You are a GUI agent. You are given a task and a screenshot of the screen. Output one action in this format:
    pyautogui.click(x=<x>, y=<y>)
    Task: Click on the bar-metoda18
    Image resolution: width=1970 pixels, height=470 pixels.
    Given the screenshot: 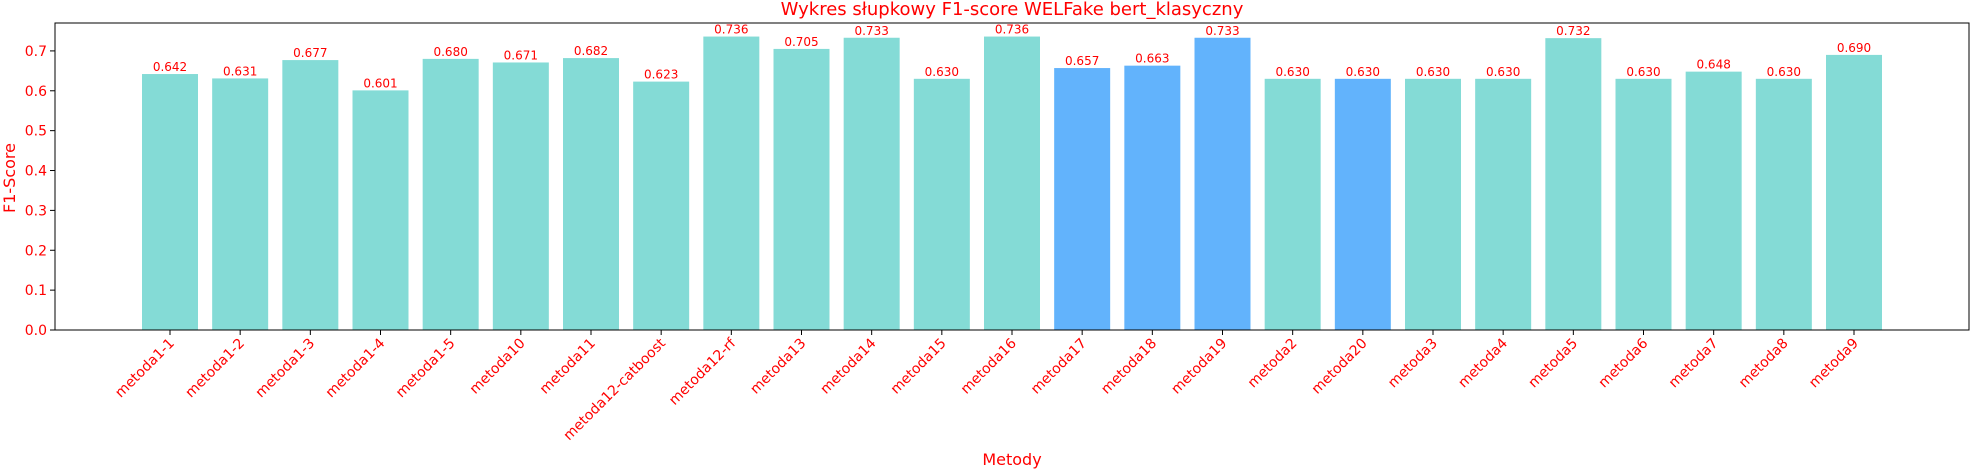 What is the action you would take?
    pyautogui.click(x=1152, y=197)
    